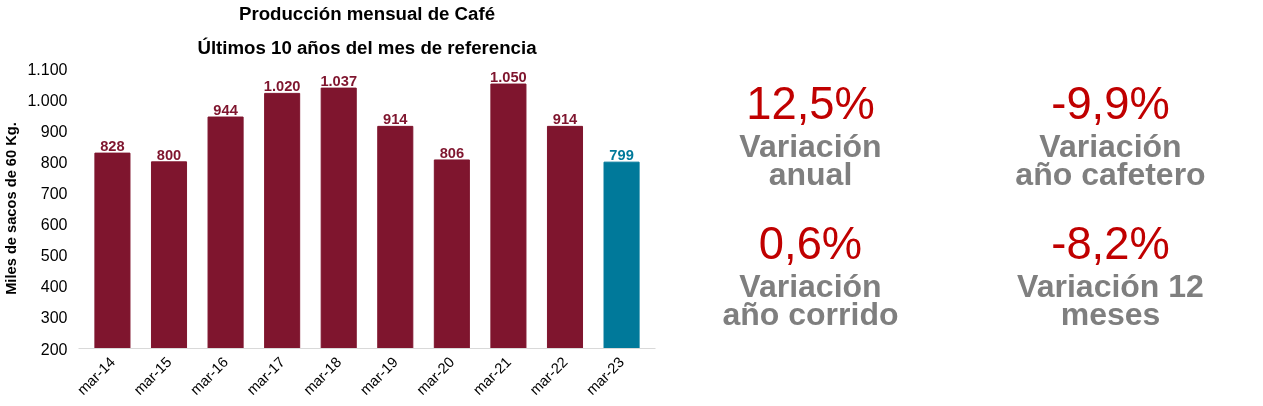  What do you see at coordinates (1110, 159) in the screenshot?
I see `text: Variación año cafetero` at bounding box center [1110, 159].